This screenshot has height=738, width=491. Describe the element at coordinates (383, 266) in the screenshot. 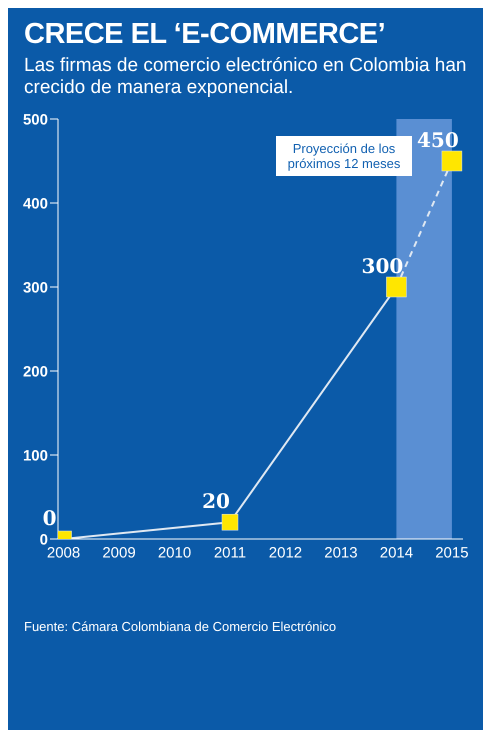

I see `data-label: 300` at that location.